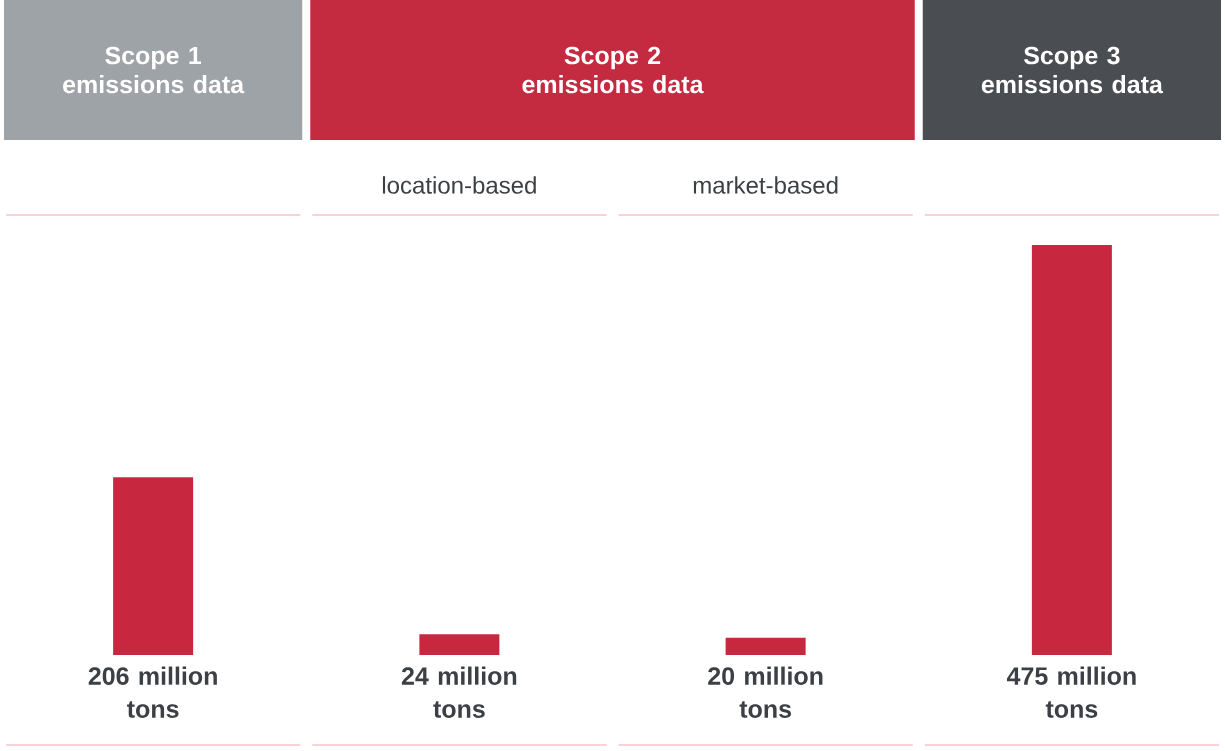 The image size is (1225, 751). Describe the element at coordinates (765, 692) in the screenshot. I see `data-label: 20 million tons` at that location.